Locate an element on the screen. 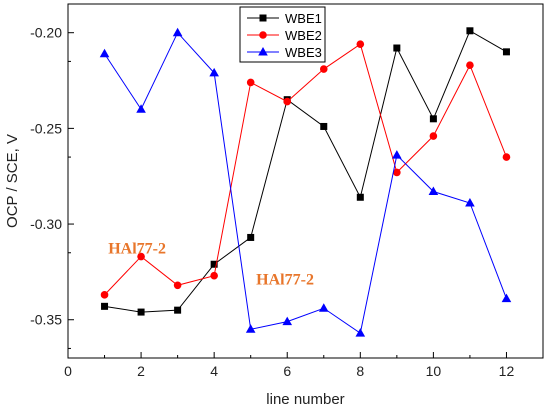 The image size is (550, 409). x-tick-label: 8 is located at coordinates (360, 371).